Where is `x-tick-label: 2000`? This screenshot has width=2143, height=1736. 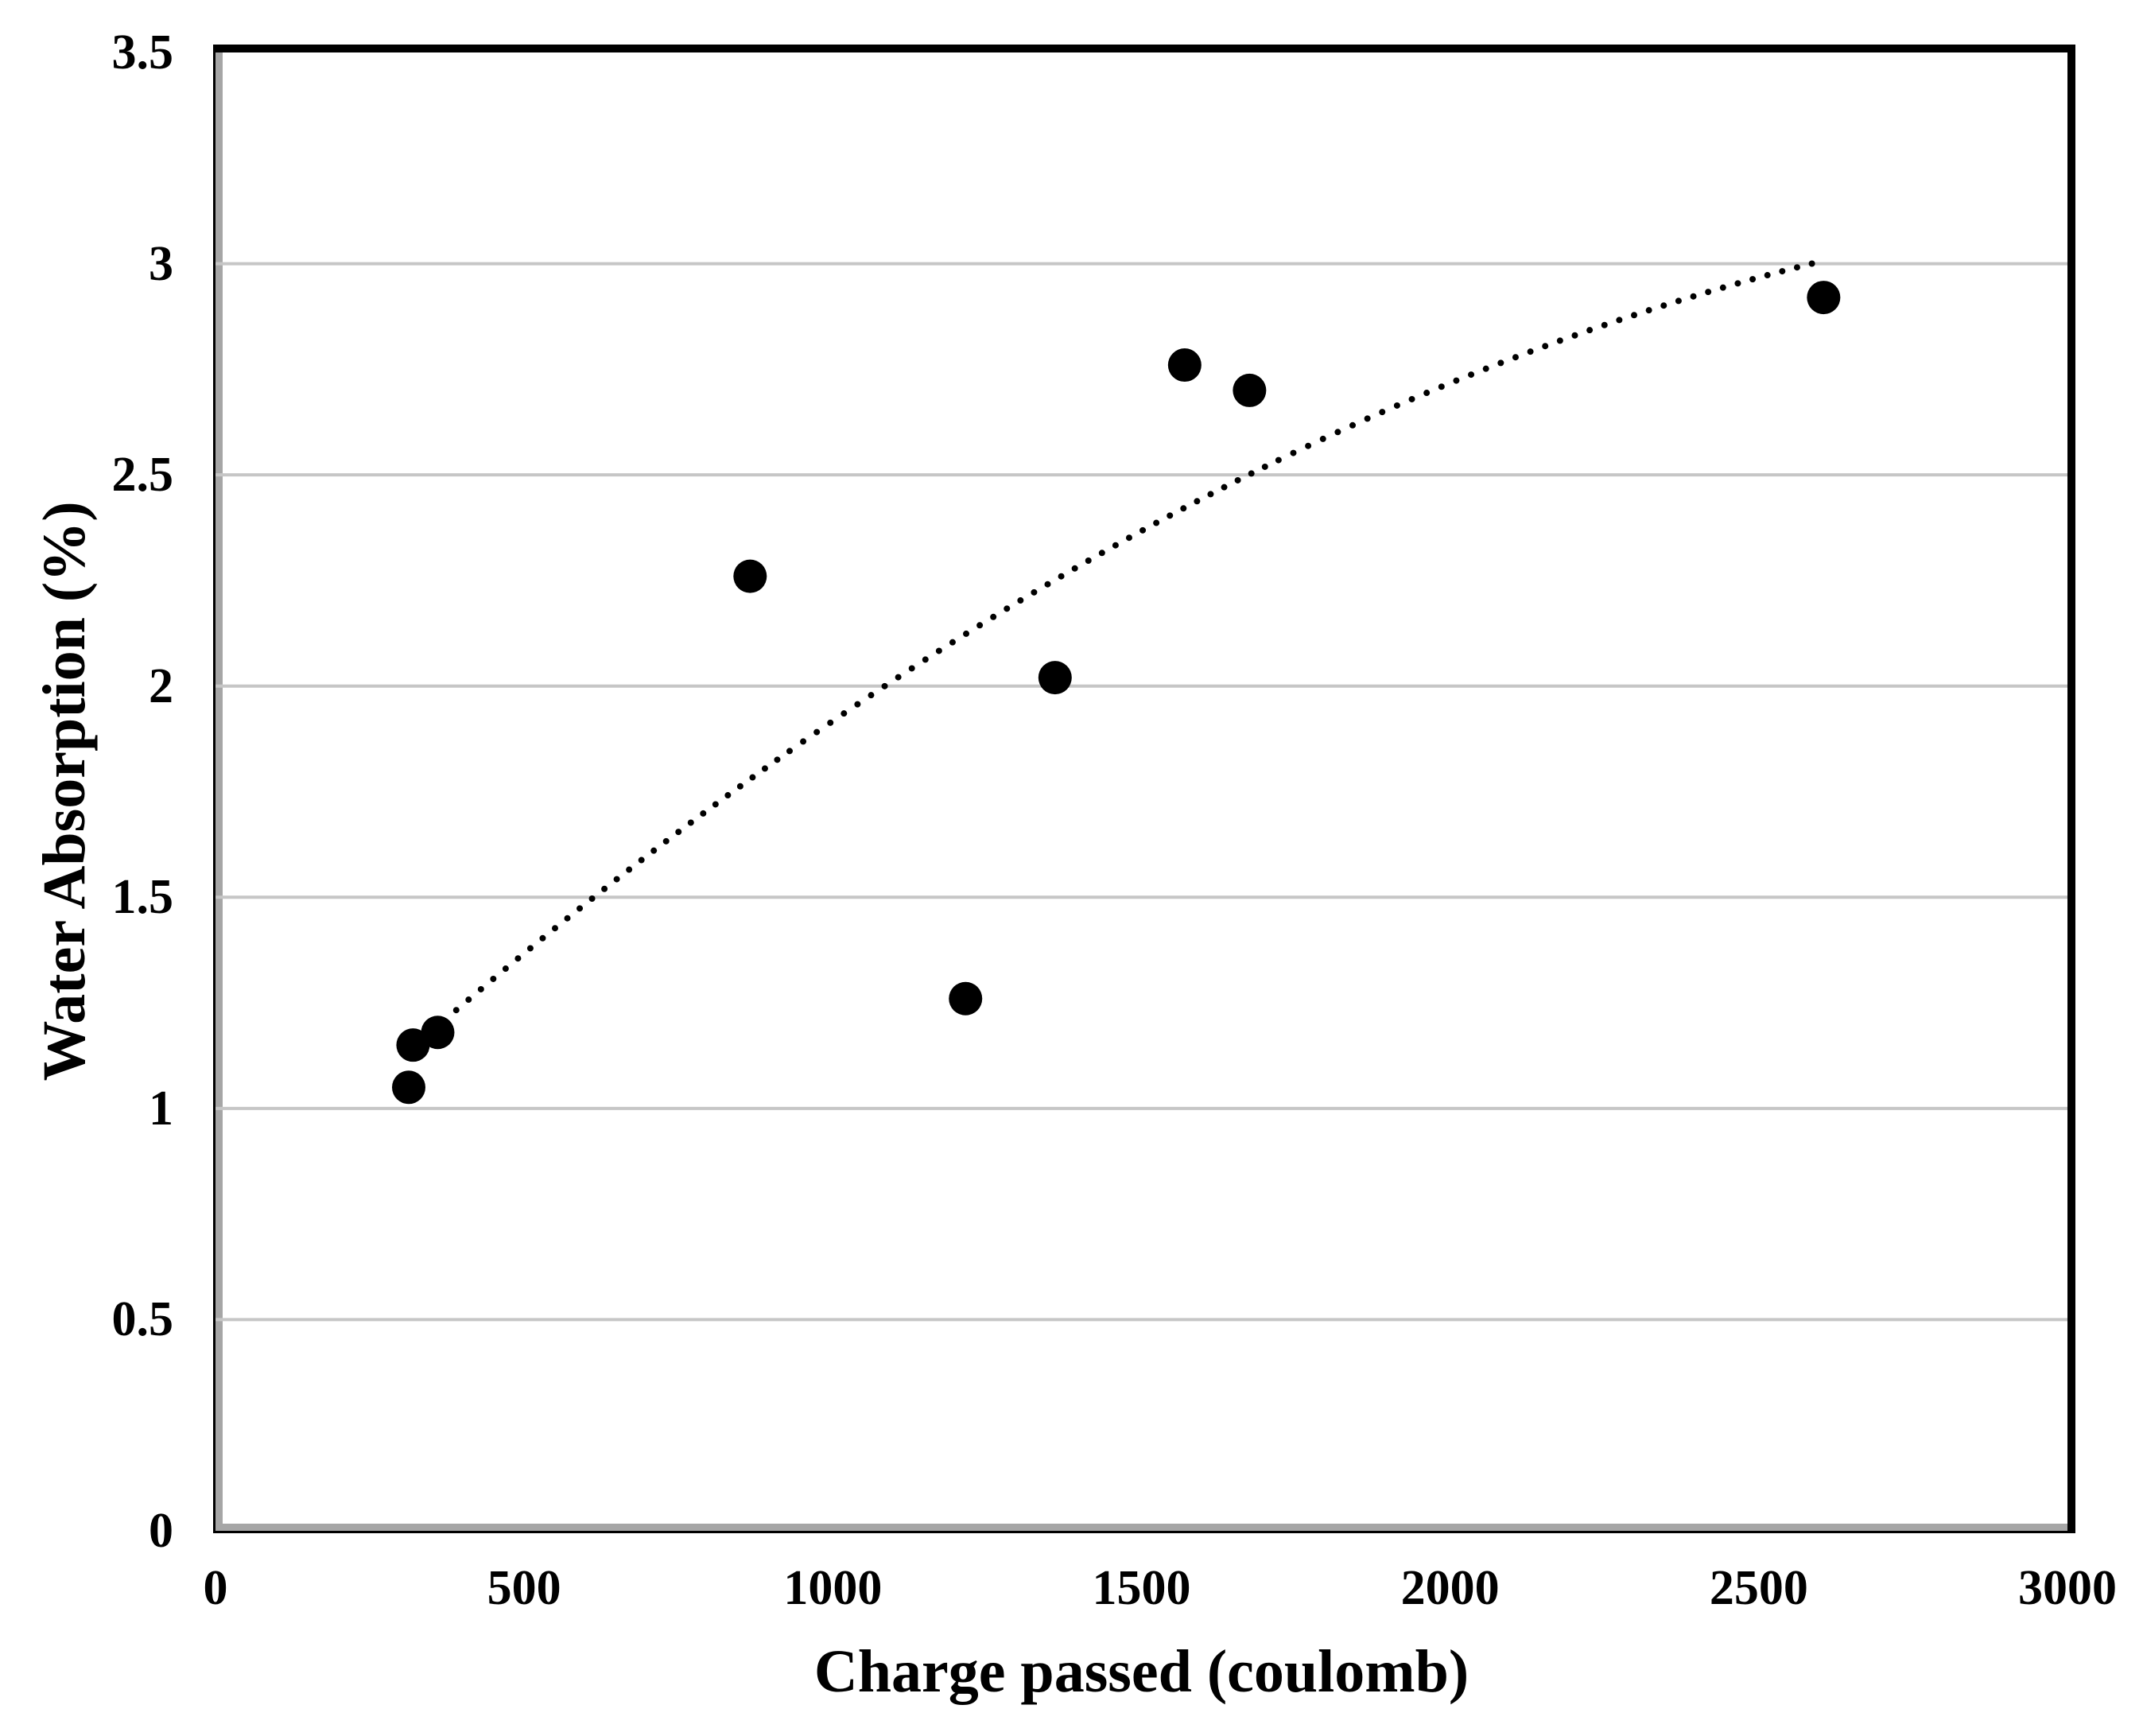 x-tick-label: 2000 is located at coordinates (1450, 1588).